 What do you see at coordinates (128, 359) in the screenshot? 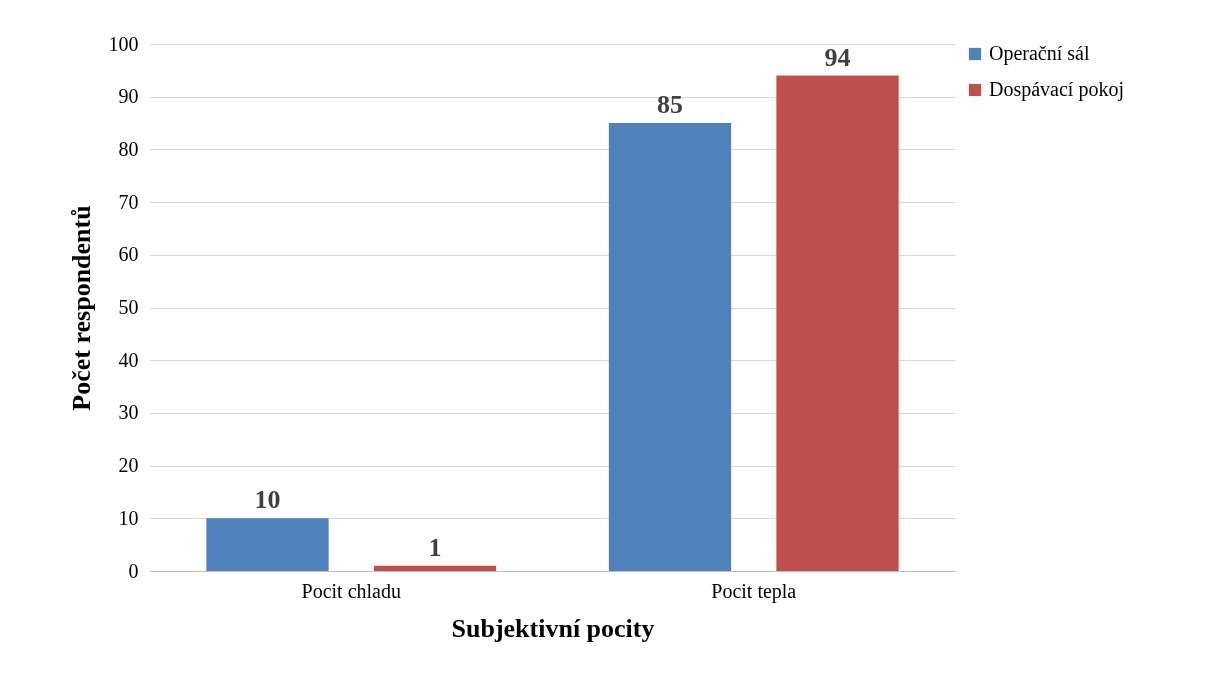
I see `y-tick-label: 40` at bounding box center [128, 359].